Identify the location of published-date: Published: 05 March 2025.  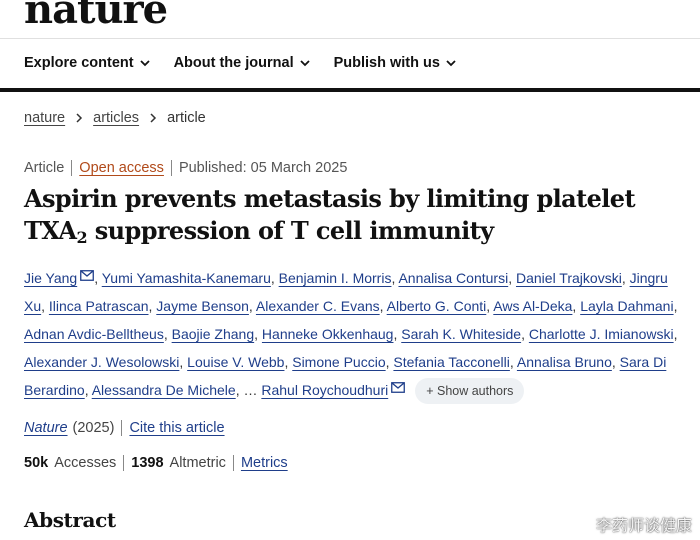
(263, 168).